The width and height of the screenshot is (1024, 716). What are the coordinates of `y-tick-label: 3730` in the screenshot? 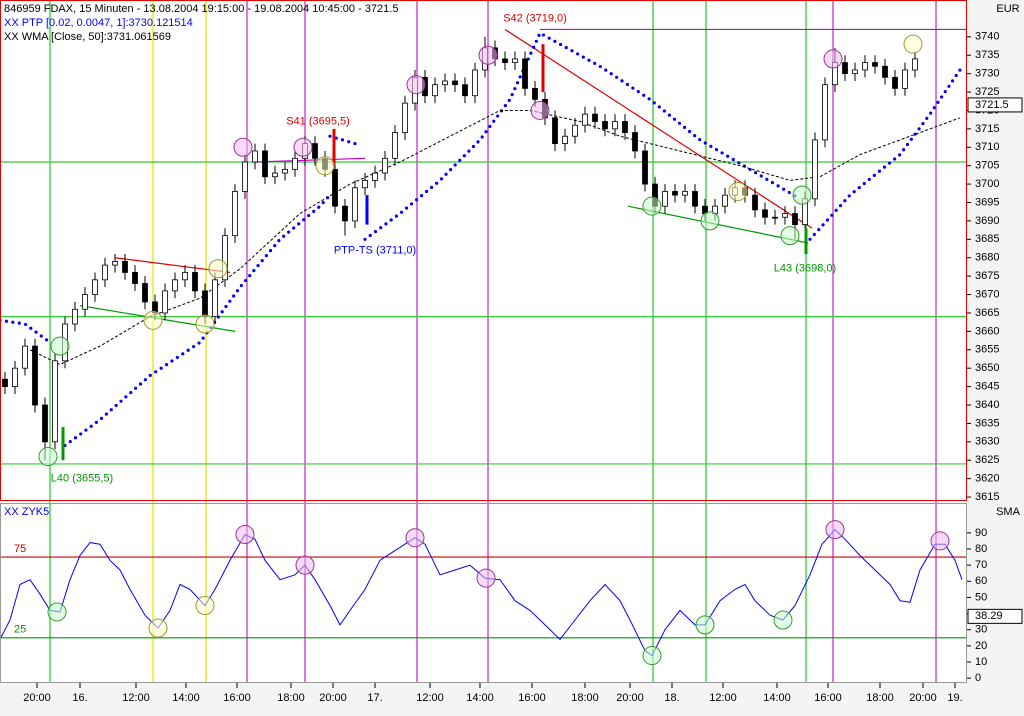 It's located at (987, 74).